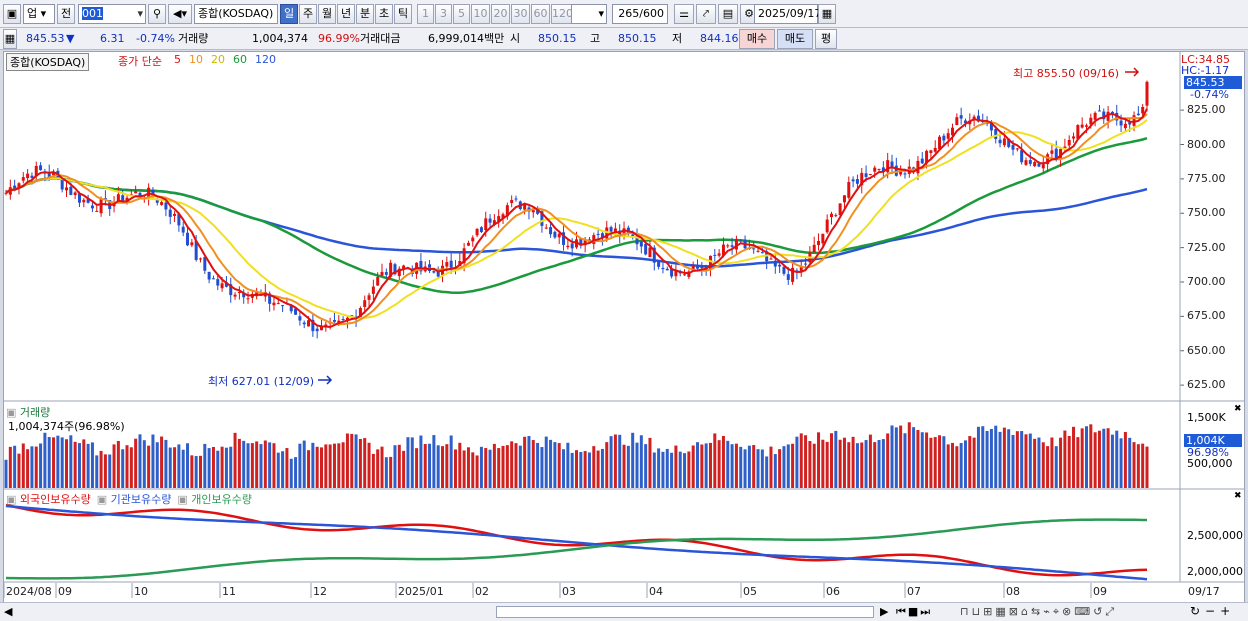  Describe the element at coordinates (240, 59) in the screenshot. I see `ma-legend-60: 60` at that location.